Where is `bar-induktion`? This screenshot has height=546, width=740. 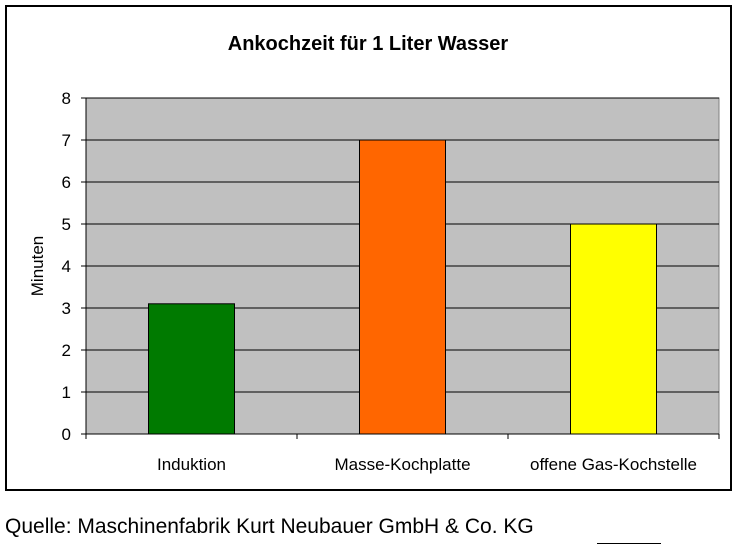 bar-induktion is located at coordinates (191, 369).